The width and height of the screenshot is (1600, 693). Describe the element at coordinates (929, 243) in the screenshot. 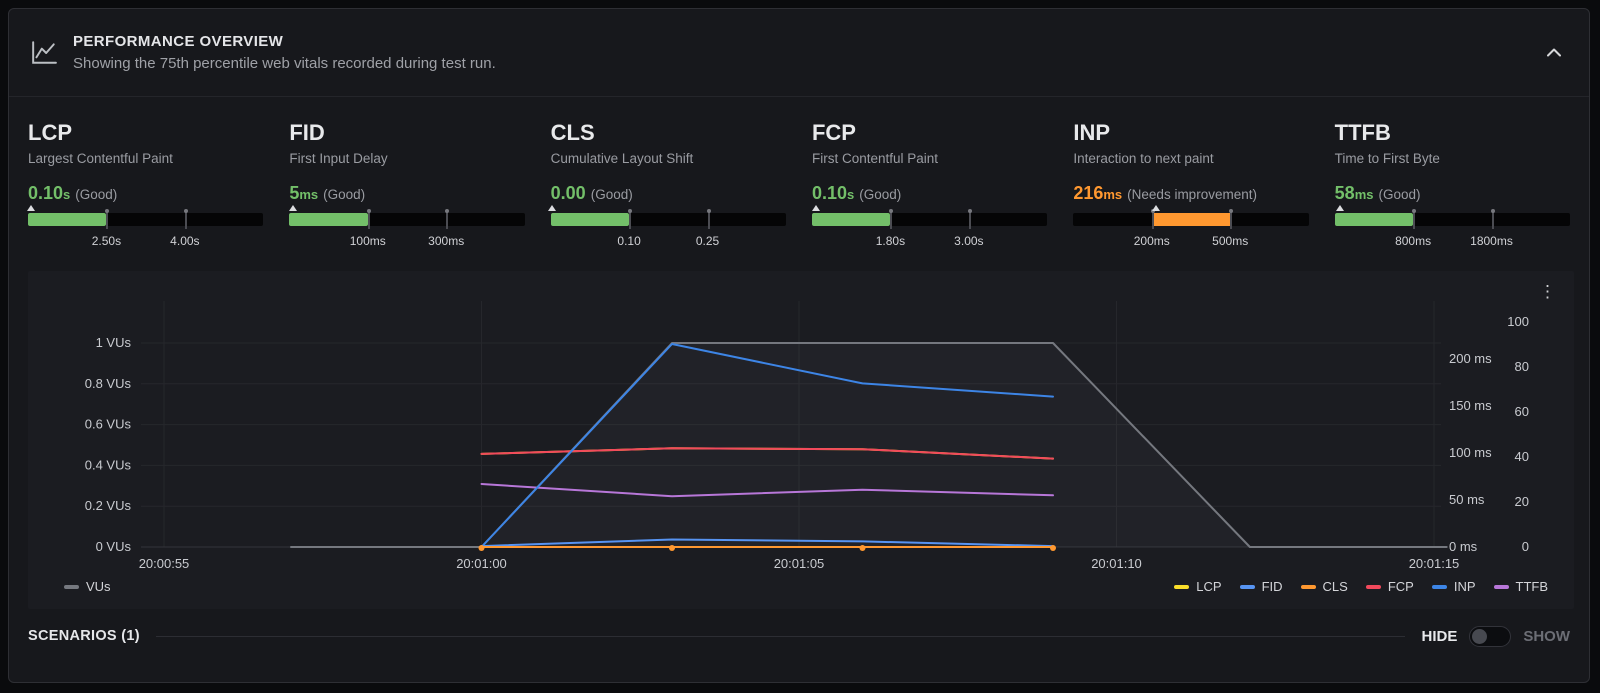

I see `gauge-threshold-labels: 1.80s 3.00s` at that location.